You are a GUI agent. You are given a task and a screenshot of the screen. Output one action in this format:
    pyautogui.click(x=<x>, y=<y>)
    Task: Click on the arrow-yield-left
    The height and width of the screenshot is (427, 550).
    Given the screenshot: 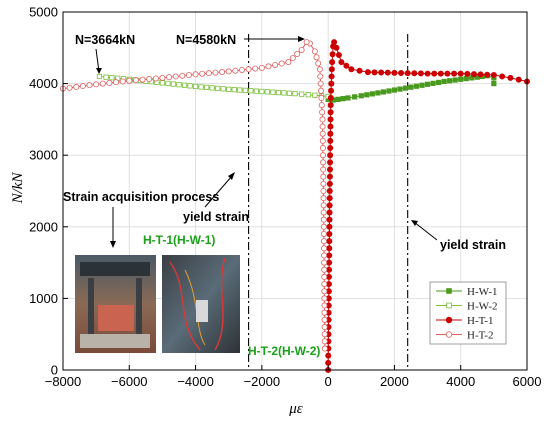 What is the action you would take?
    pyautogui.click(x=218, y=191)
    